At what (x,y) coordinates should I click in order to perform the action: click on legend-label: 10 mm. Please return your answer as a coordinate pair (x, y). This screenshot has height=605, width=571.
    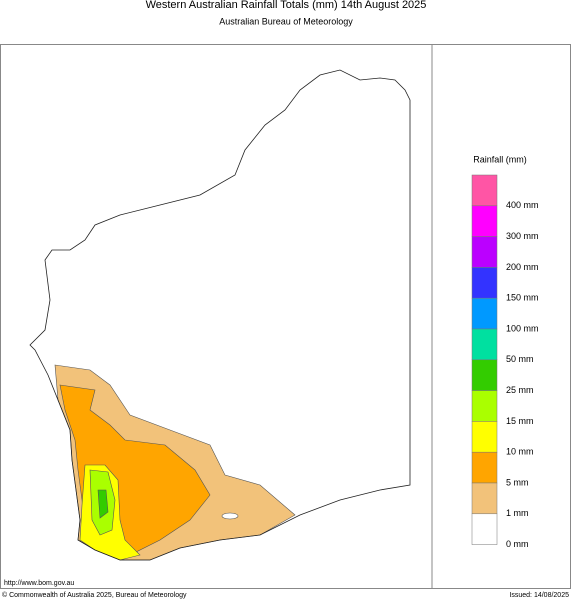
    Looking at the image, I should click on (520, 452).